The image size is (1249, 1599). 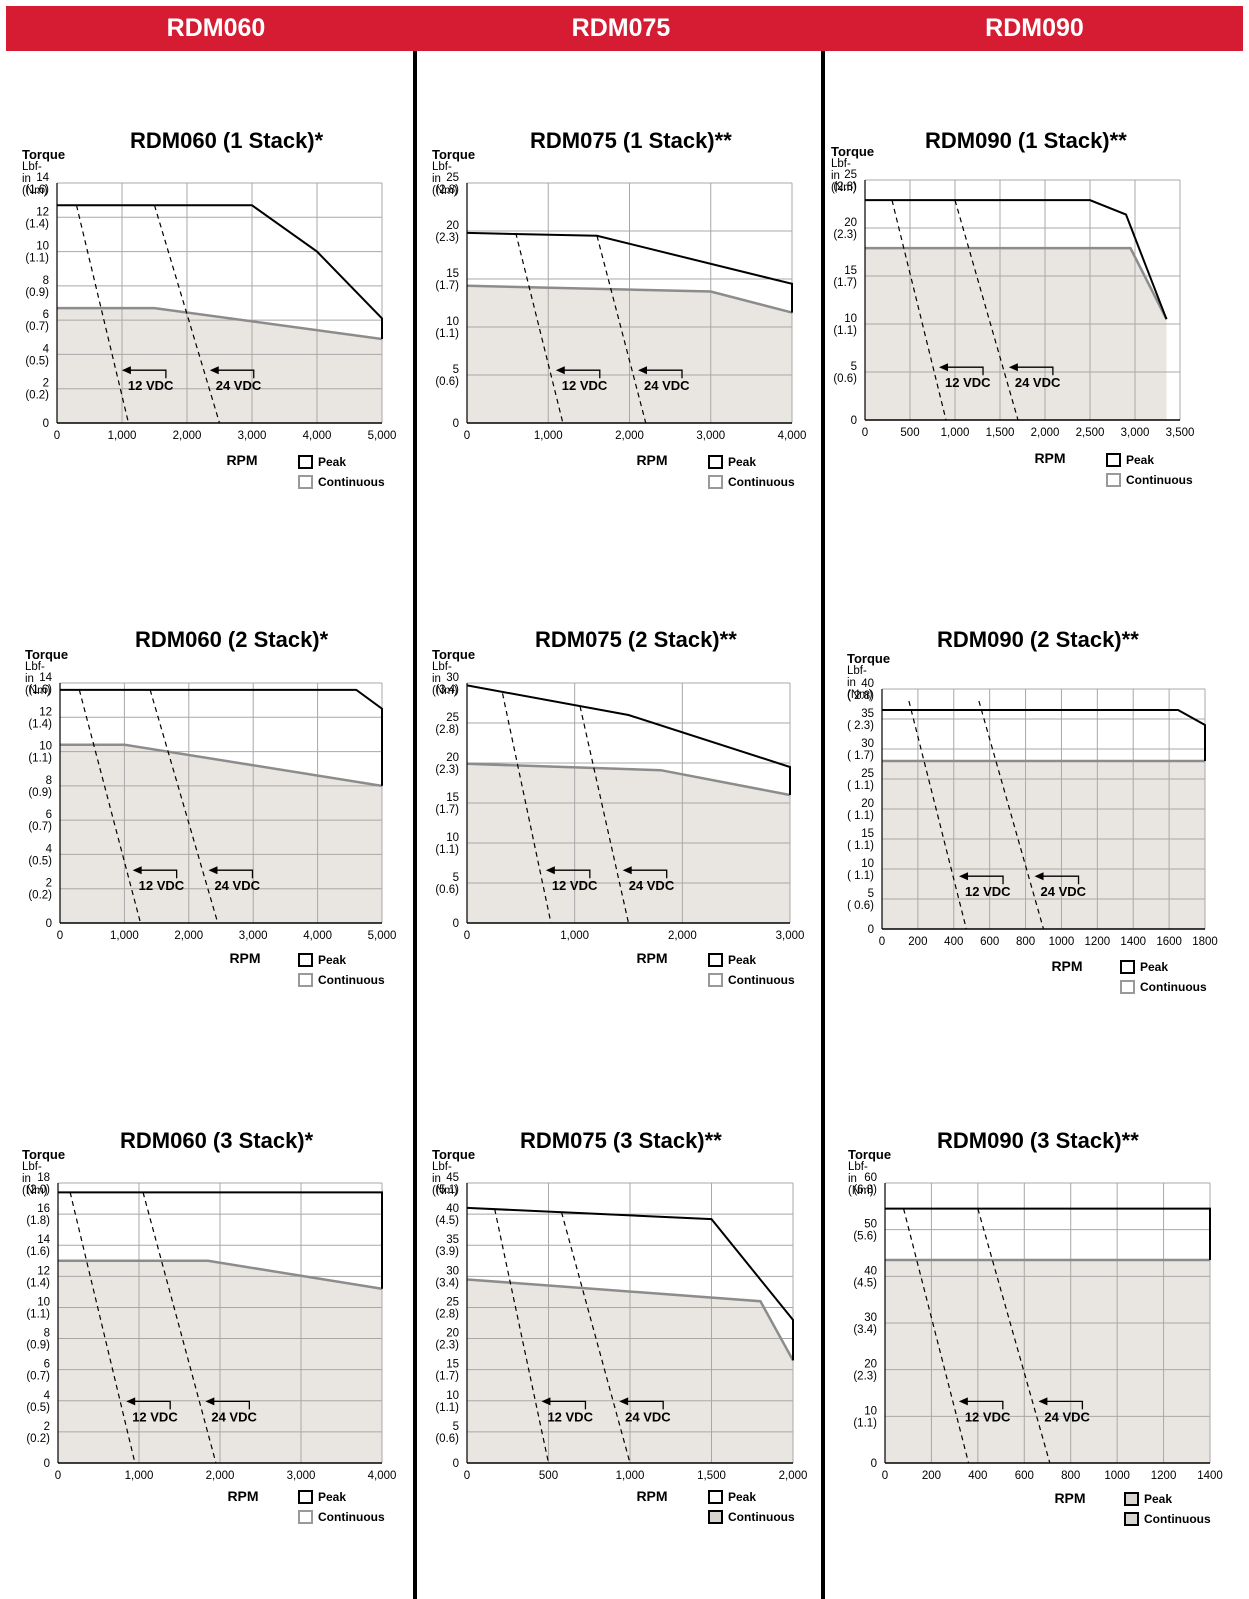 What do you see at coordinates (1050, 458) in the screenshot?
I see `x-axis-label: RPM` at bounding box center [1050, 458].